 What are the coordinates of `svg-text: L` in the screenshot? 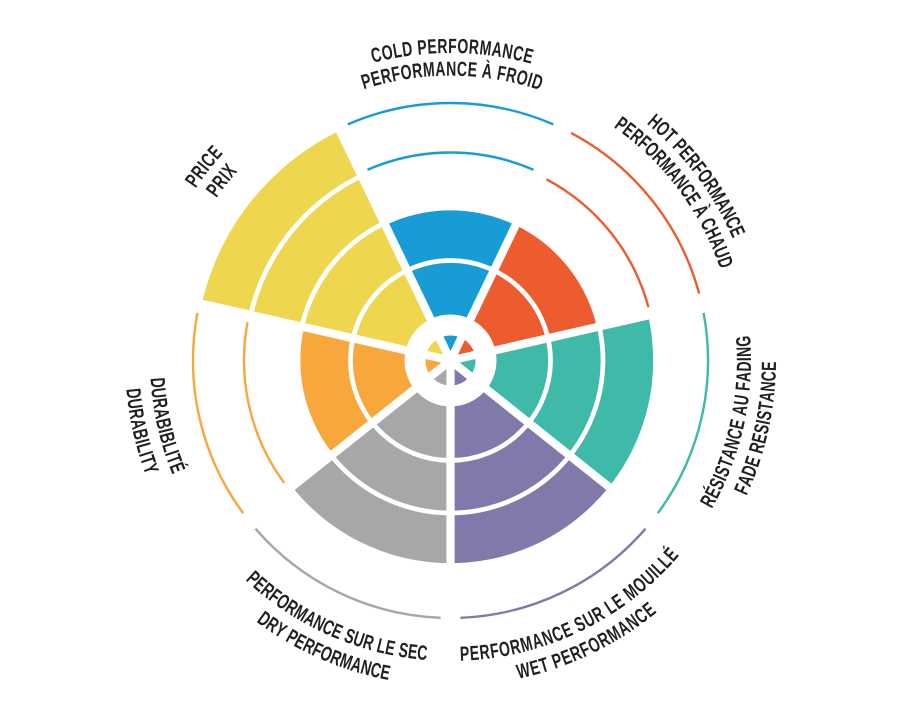 It's located at (397, 50).